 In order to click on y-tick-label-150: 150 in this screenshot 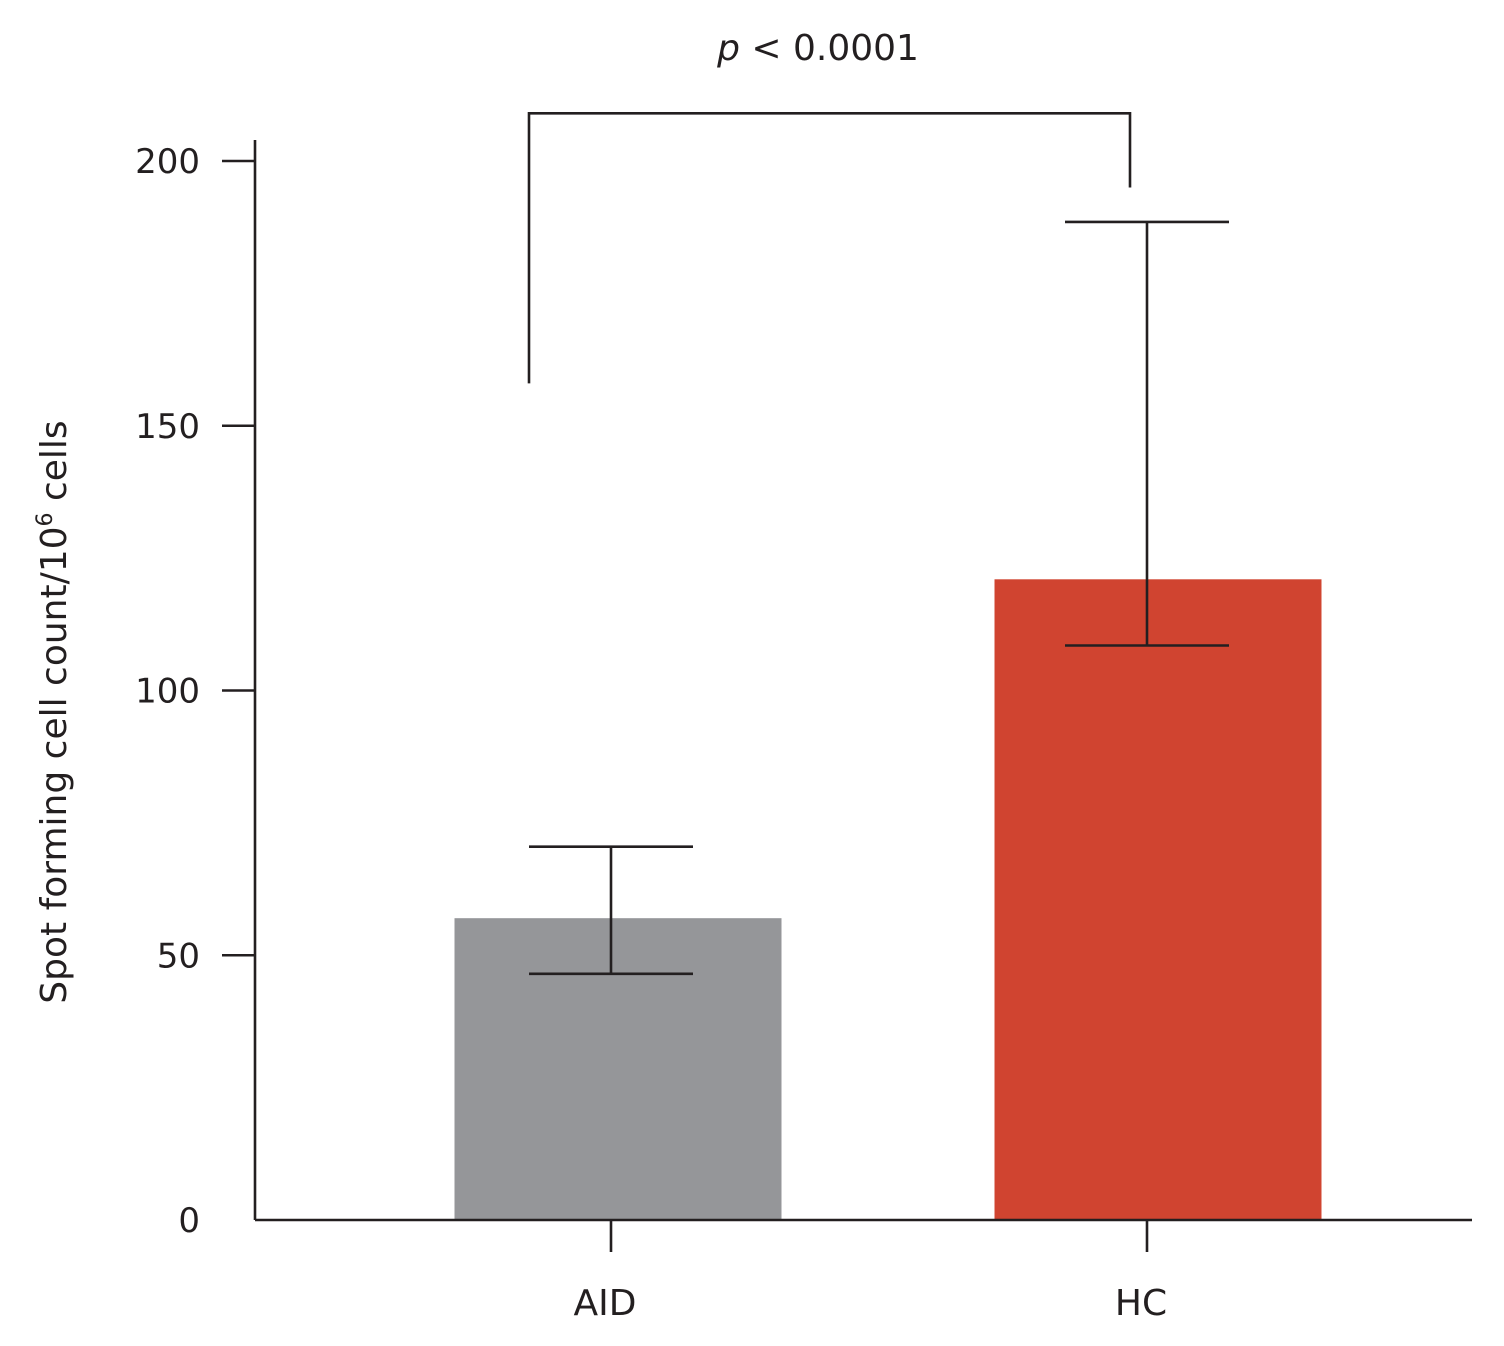, I will do `click(167, 427)`.